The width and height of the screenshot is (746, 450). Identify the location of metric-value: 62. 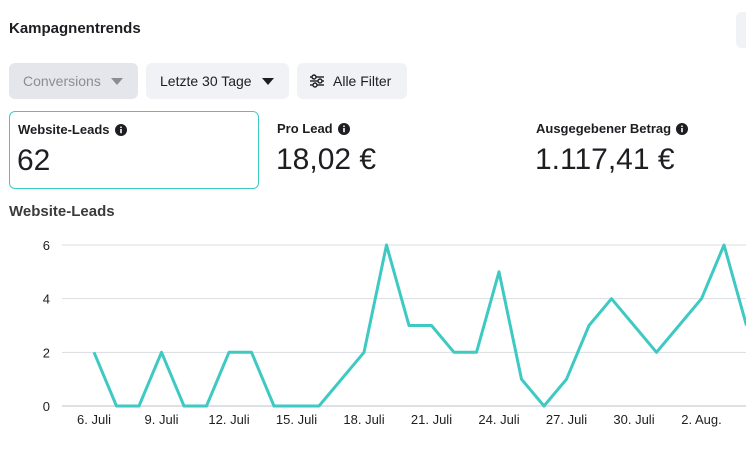
(34, 160).